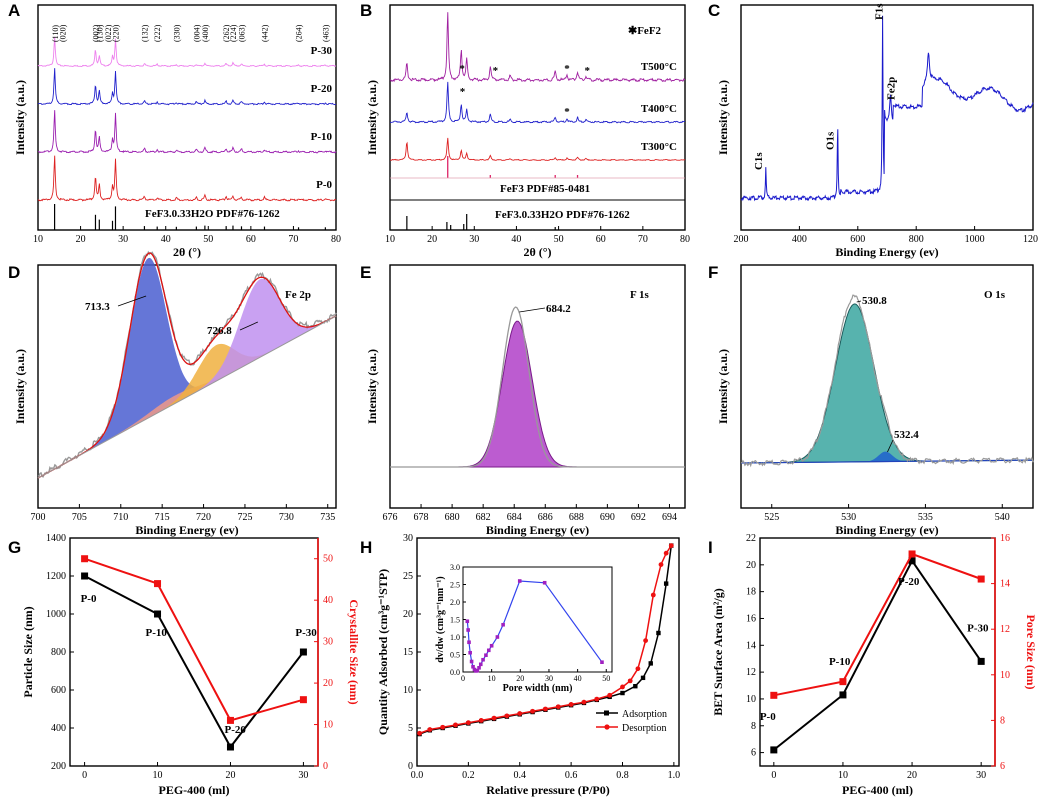 The height and width of the screenshot is (800, 1038). What do you see at coordinates (58, 652) in the screenshot?
I see `y-tick-label: 800` at bounding box center [58, 652].